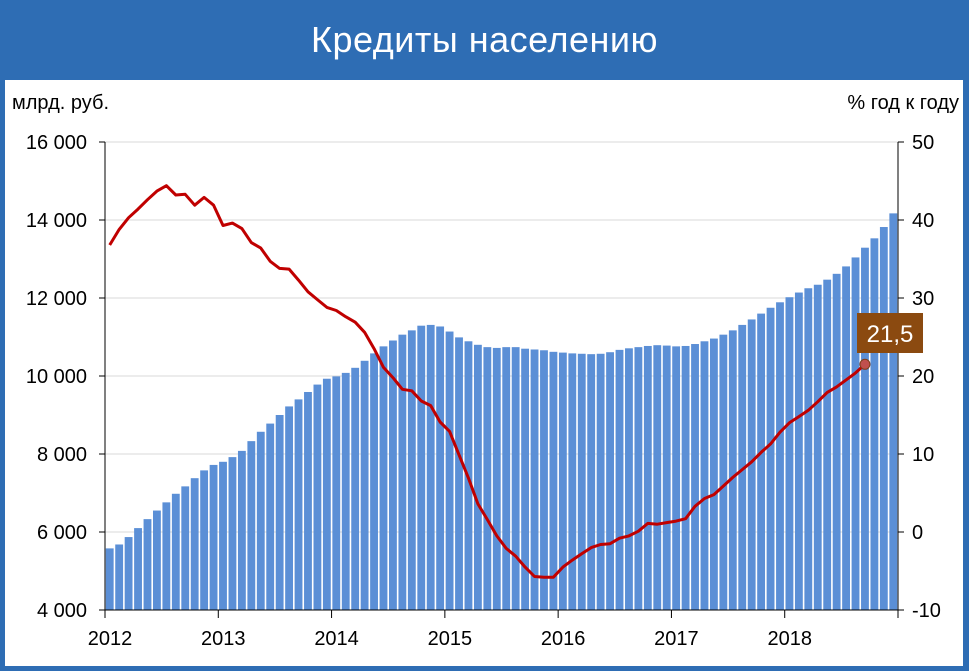 This screenshot has height=671, width=969. Describe the element at coordinates (923, 377) in the screenshot. I see `right-axis-tick-label: 20` at that location.